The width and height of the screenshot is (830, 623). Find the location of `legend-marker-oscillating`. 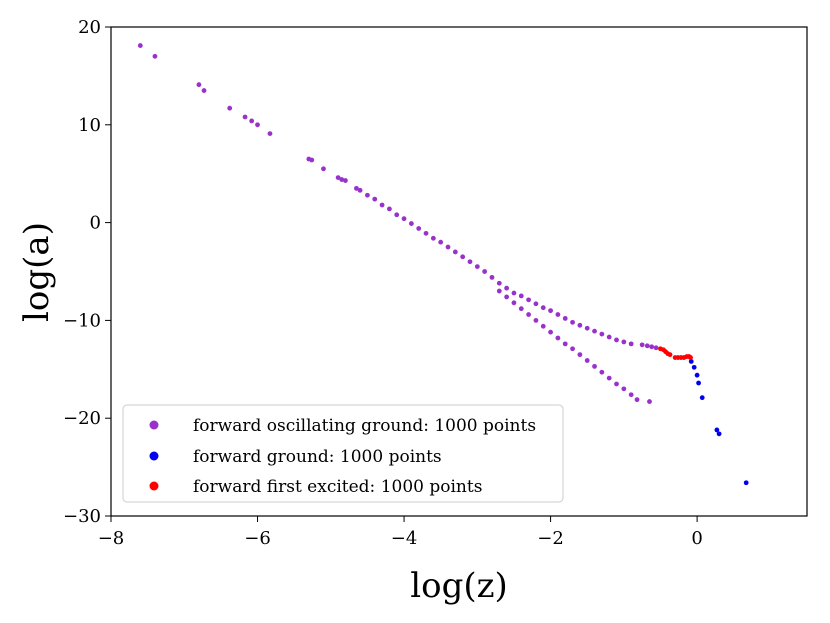

legend-marker-oscillating is located at coordinates (154, 425).